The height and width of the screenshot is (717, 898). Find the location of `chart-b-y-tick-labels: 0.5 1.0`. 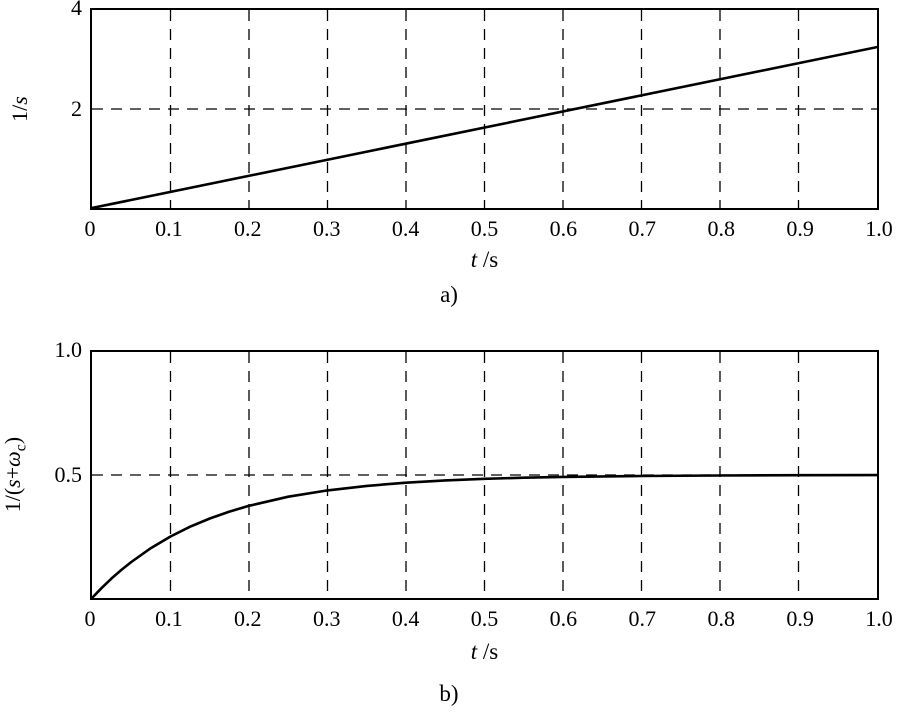

chart-b-y-tick-labels: 0.5 1.0 is located at coordinates (54, 469).